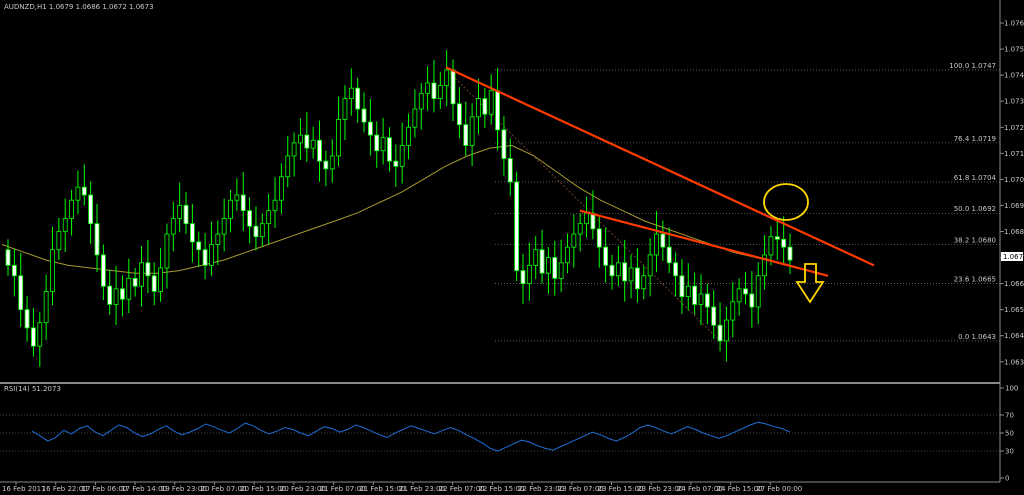 The width and height of the screenshot is (1024, 495). I want to click on price-tick-label: 1.0685, so click(1014, 232).